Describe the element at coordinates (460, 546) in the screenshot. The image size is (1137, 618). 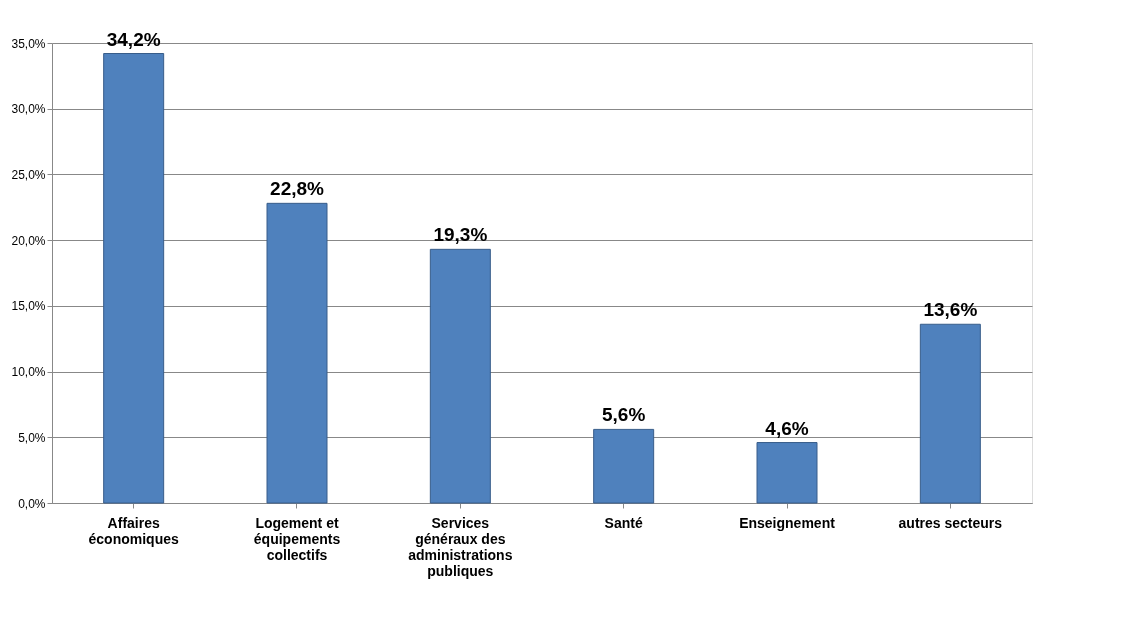
I see `x-tick-label: Services généraux des administrations publiques` at that location.